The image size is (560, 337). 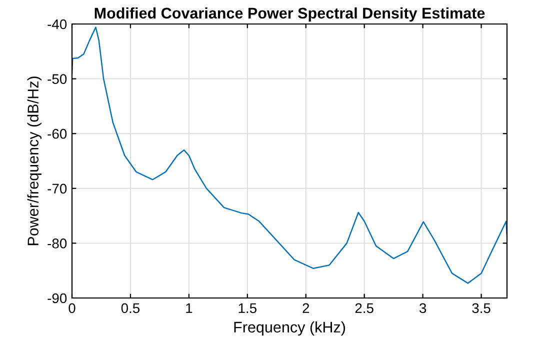 What do you see at coordinates (422, 308) in the screenshot?
I see `x-tick-label: 3` at bounding box center [422, 308].